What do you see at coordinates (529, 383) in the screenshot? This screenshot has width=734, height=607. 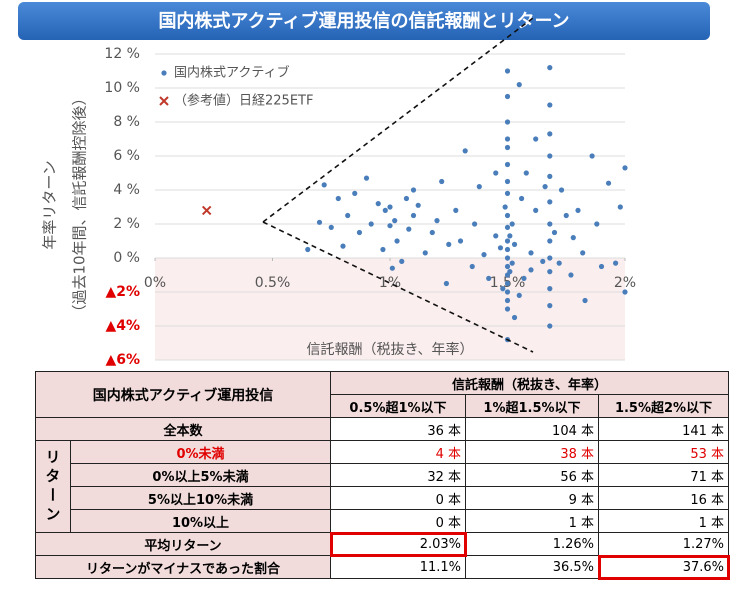 I see `group-header: 信託報酬（税抜き、年率）` at bounding box center [529, 383].